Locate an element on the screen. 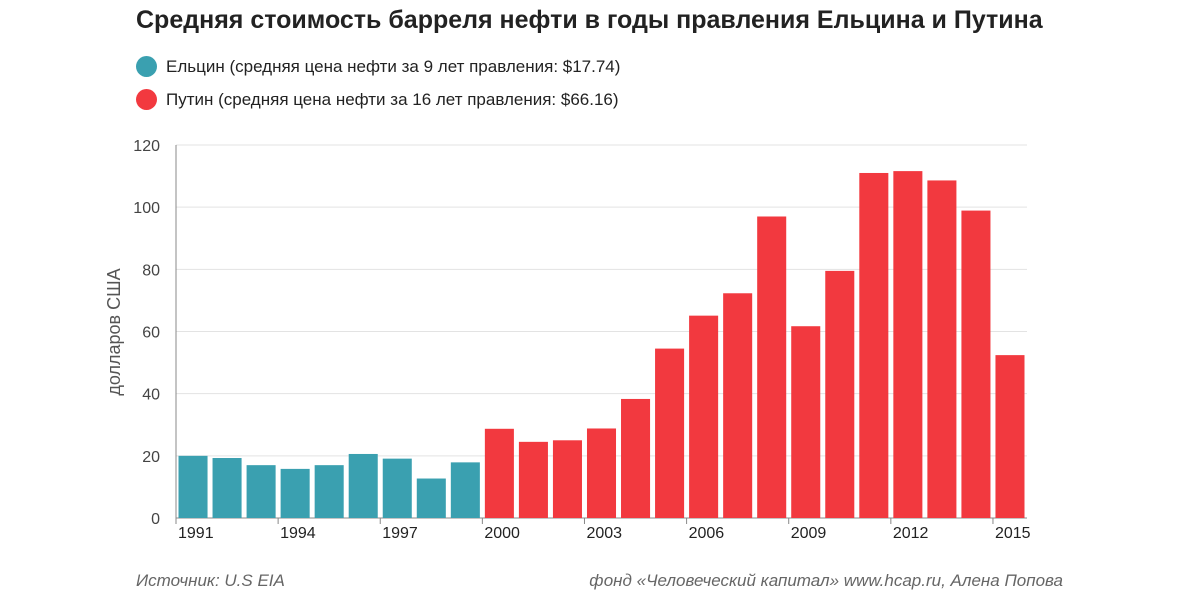 This screenshot has width=1200, height=600. x-tick-label: 1994 is located at coordinates (298, 533).